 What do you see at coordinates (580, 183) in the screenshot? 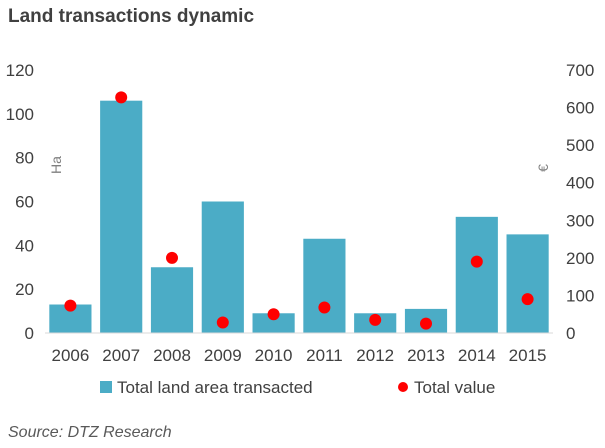
I see `right-tick-label: 400` at bounding box center [580, 183].